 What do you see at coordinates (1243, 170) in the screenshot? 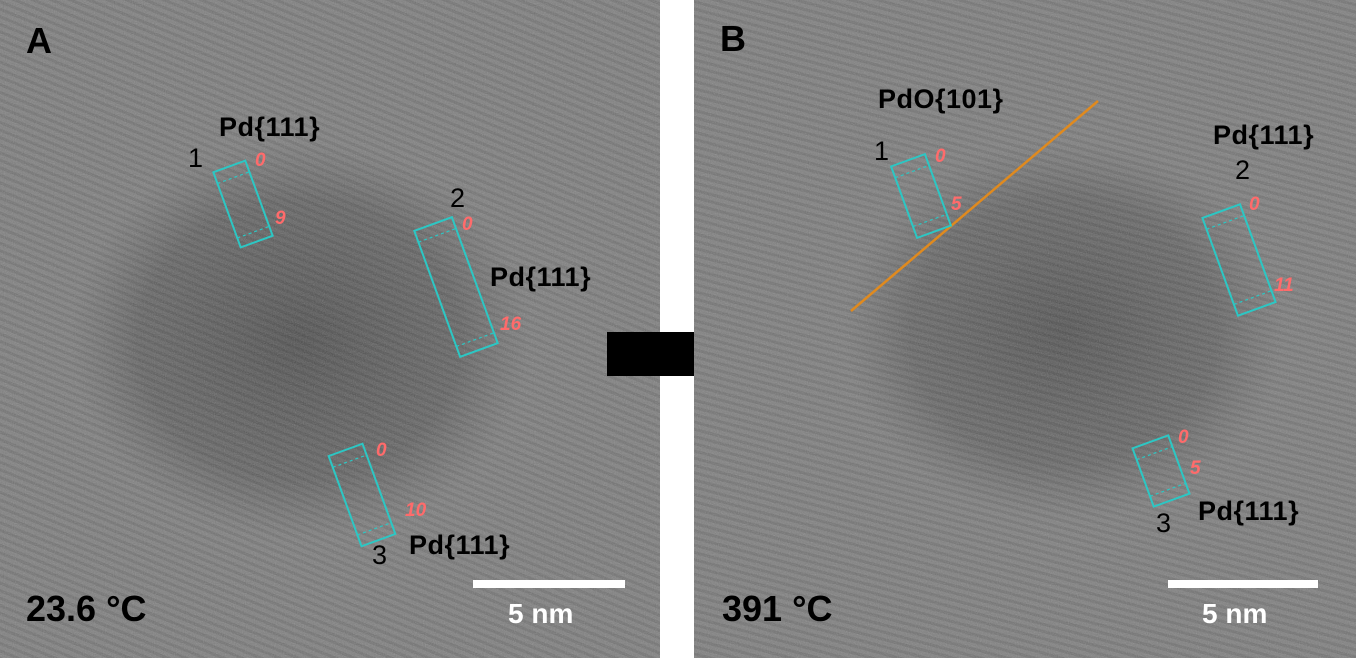
I see `region-number-b2: 2` at bounding box center [1243, 170].